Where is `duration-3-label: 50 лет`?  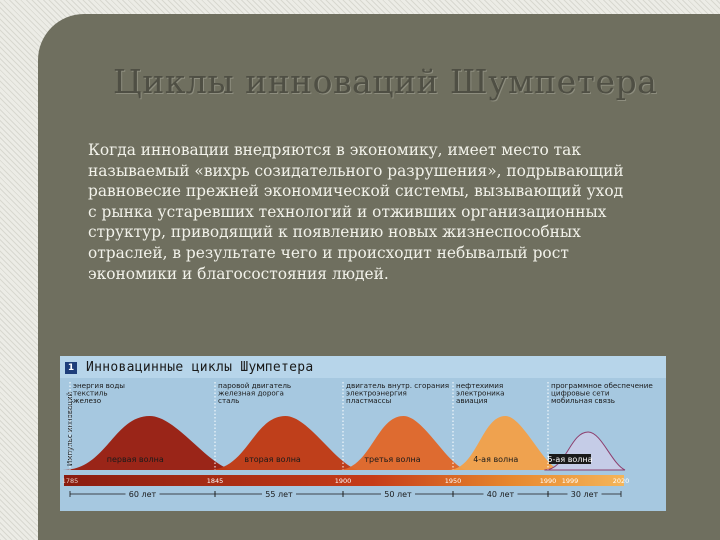 duration-3-label: 50 лет is located at coordinates (398, 494).